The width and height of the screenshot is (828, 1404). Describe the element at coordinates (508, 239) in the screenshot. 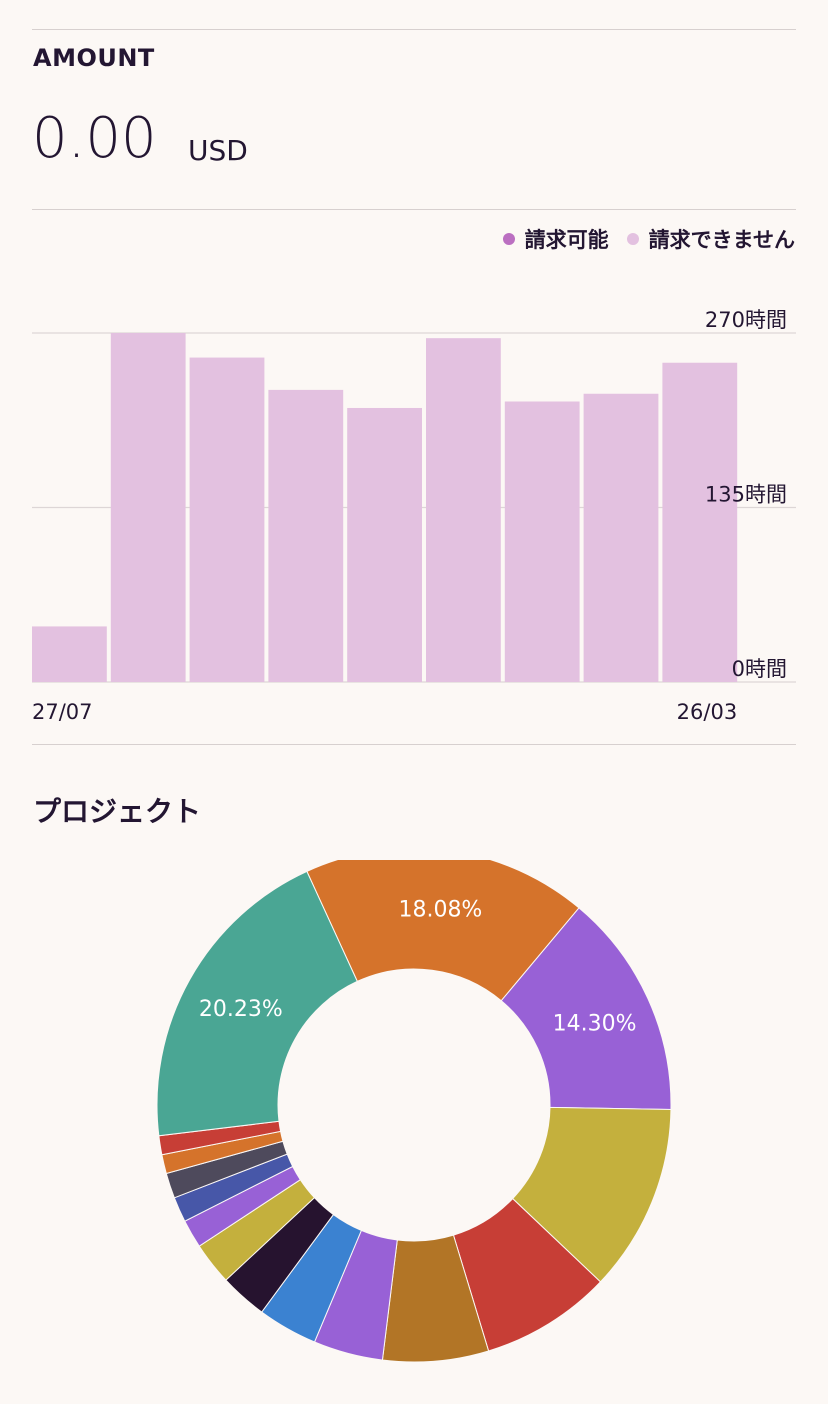

I see `billable-dot-icon` at that location.